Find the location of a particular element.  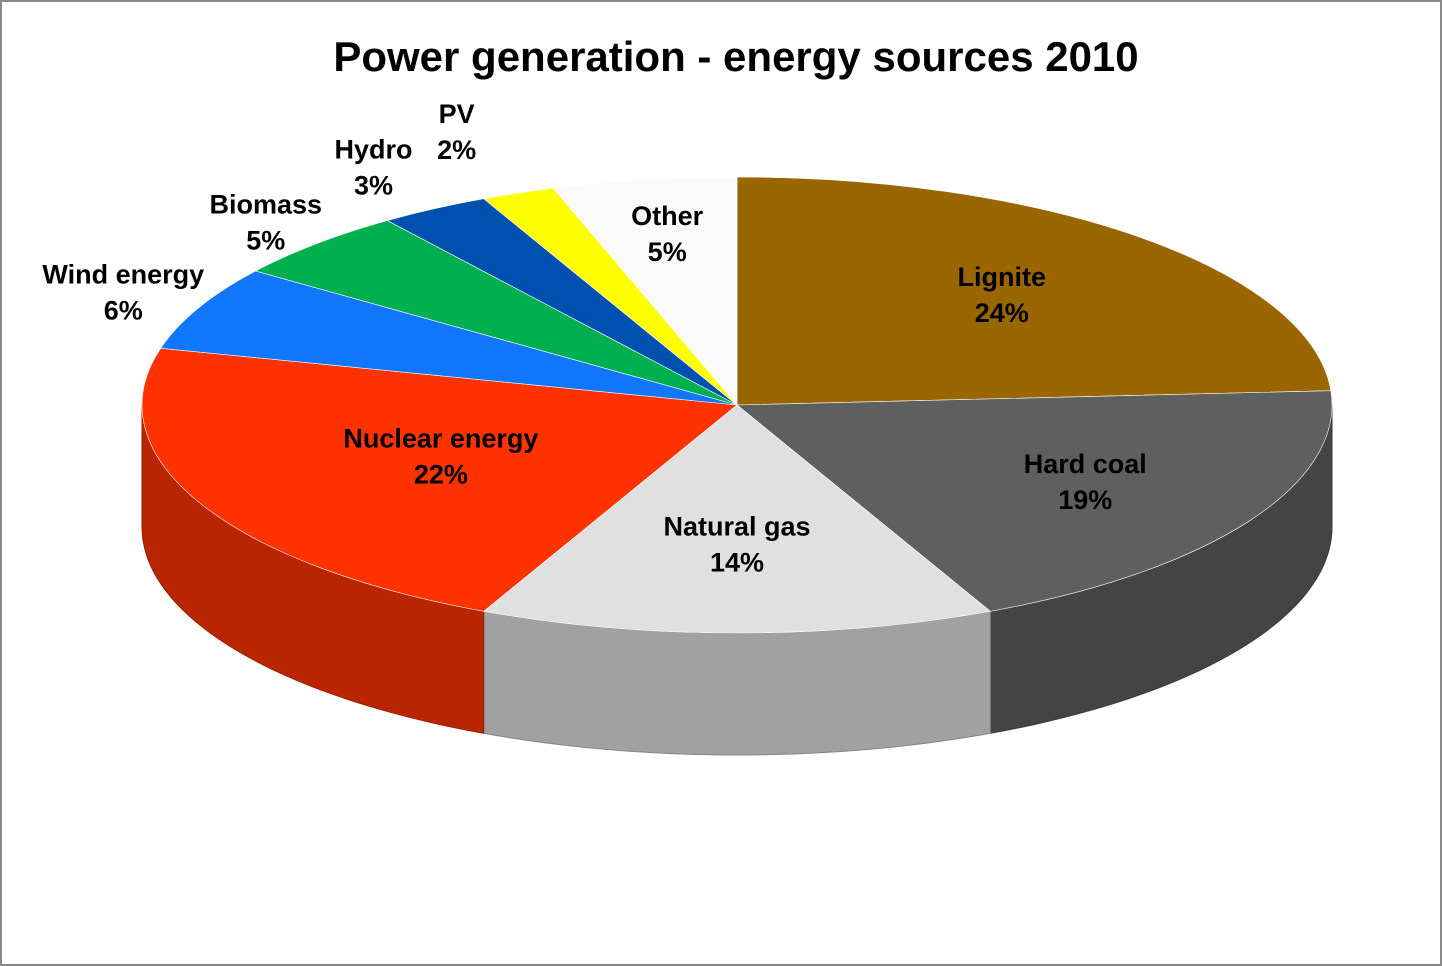

slice-label-name: Natural gas is located at coordinates (736, 526).